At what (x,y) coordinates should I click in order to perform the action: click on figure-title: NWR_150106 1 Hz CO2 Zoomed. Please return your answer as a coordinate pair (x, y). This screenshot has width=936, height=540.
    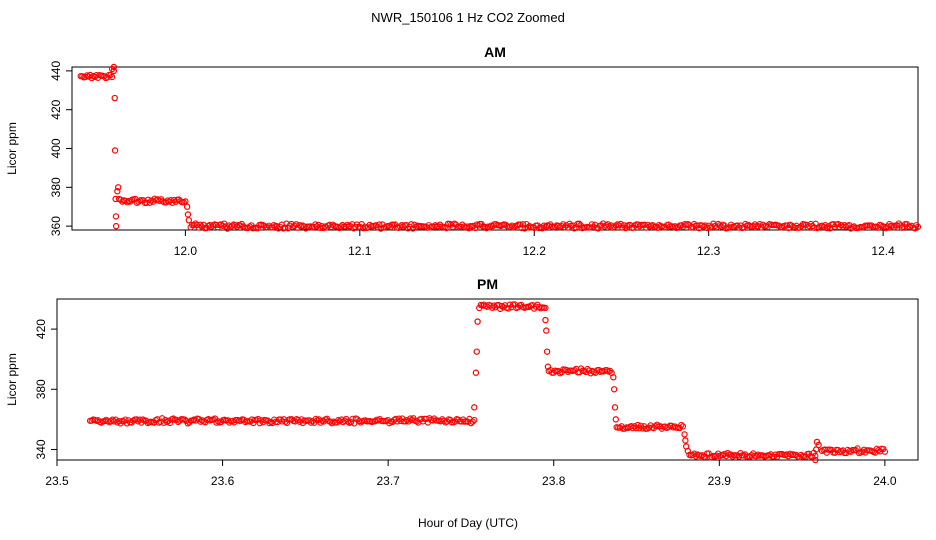
    Looking at the image, I should click on (468, 17).